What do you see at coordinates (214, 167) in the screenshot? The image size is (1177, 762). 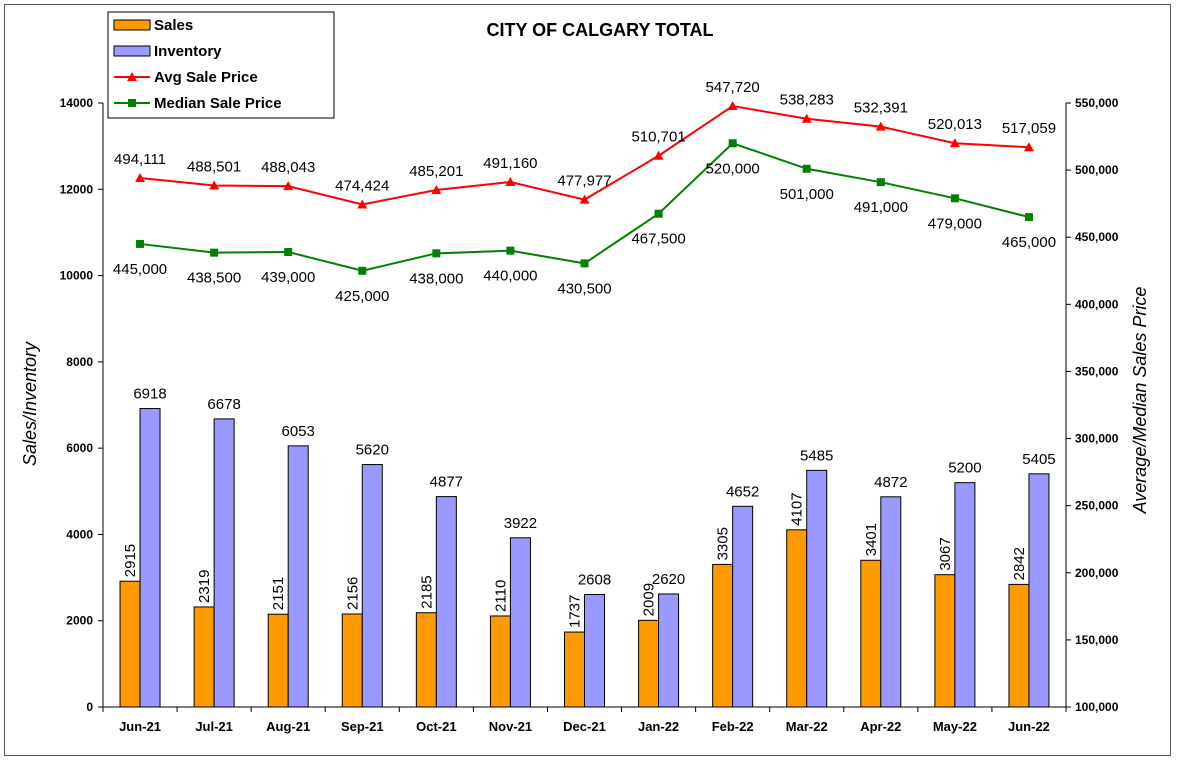 I see `avg-price-data-label: 488,501` at bounding box center [214, 167].